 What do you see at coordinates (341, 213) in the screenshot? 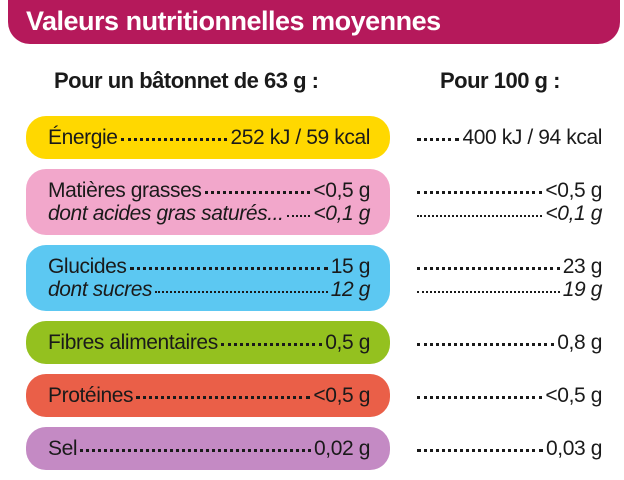
I see `portion-value: <0,1 g` at bounding box center [341, 213].